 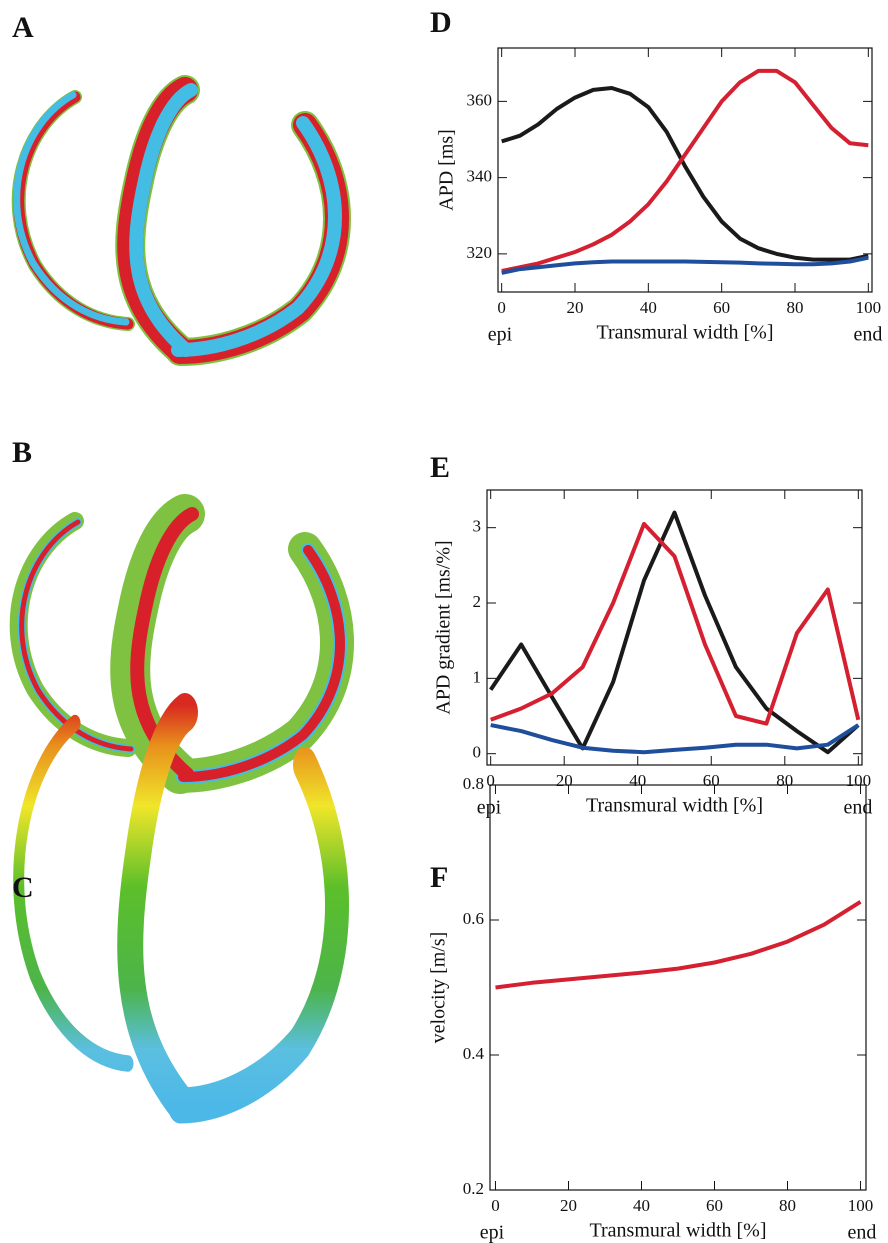 What do you see at coordinates (473, 783) in the screenshot?
I see `y-tick-label: 0.8` at bounding box center [473, 783].